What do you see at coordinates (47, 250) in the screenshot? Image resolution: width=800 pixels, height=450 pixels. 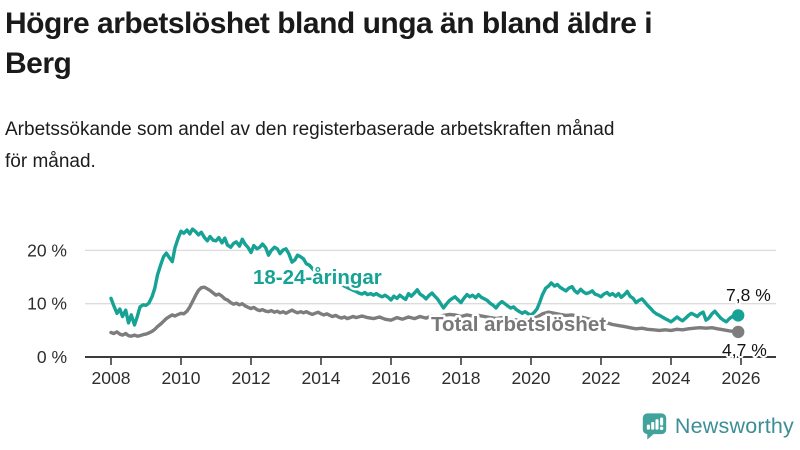 I see `y-axis-tick-label: 20 %` at bounding box center [47, 250].